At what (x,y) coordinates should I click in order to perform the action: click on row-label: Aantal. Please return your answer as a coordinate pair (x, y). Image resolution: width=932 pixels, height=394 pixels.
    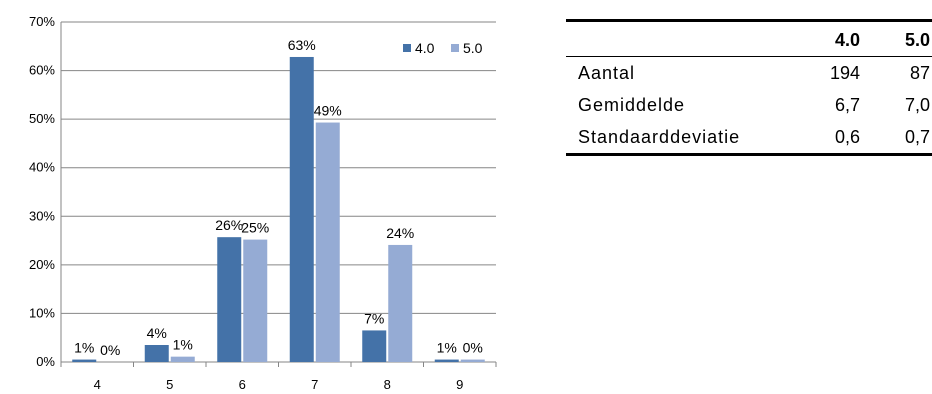
    Looking at the image, I should click on (607, 72).